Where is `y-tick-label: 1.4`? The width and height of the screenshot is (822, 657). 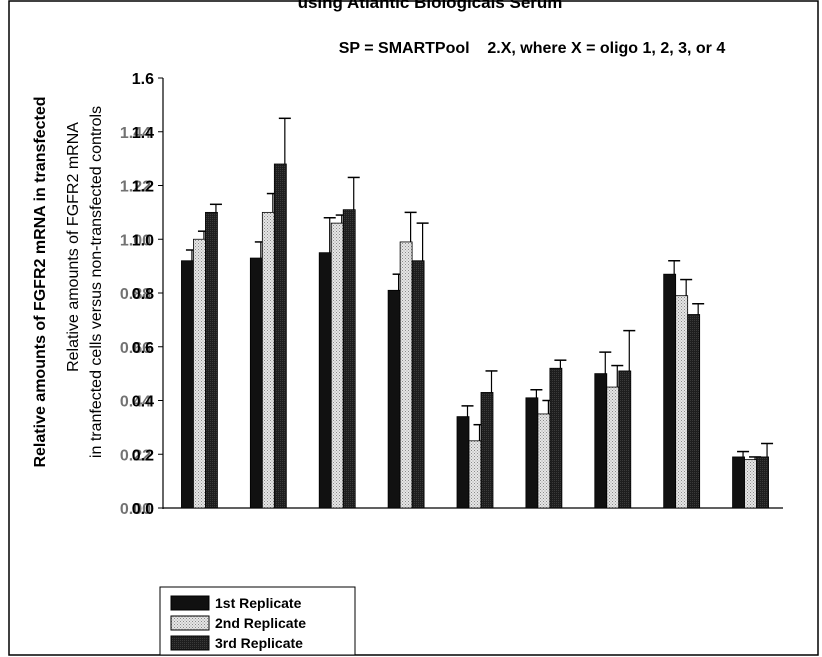 y-tick-label: 1.4 is located at coordinates (143, 133).